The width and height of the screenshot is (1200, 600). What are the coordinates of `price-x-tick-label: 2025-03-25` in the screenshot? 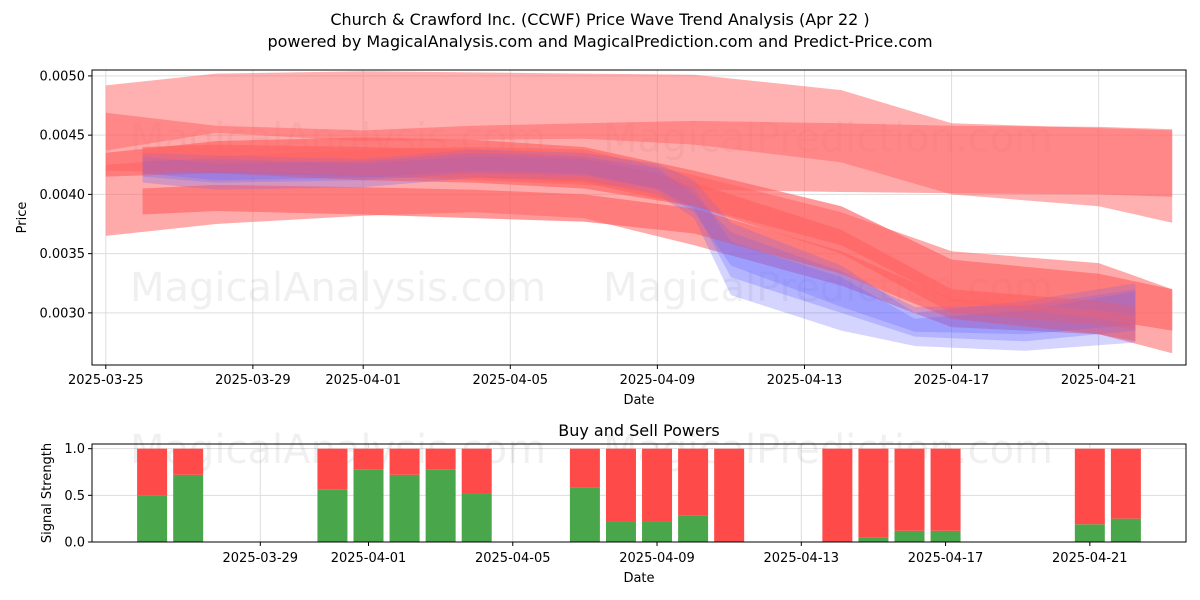 It's located at (106, 380).